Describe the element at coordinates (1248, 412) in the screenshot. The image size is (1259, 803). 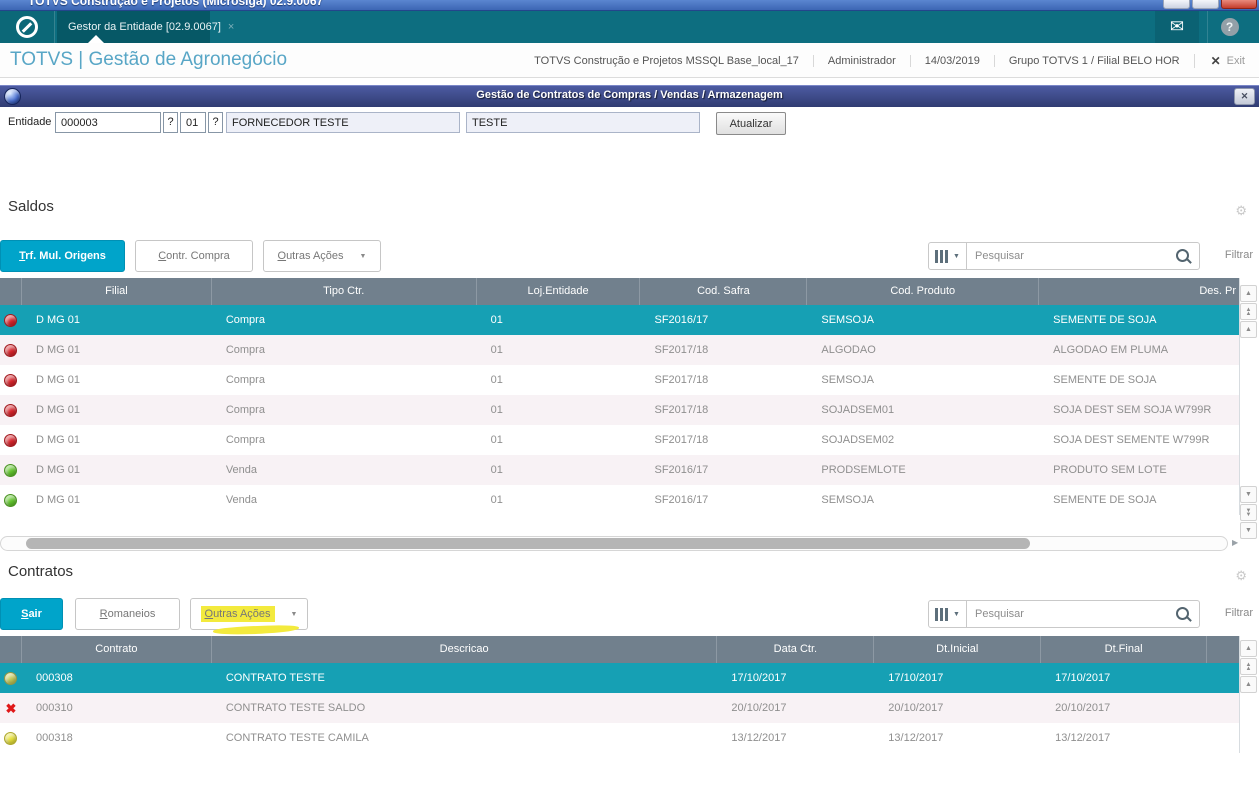
I see `saldos-vertical-scrollbar: ▲ ▲ ▲ ▲ ▼ ▼ ▼ ▼` at that location.